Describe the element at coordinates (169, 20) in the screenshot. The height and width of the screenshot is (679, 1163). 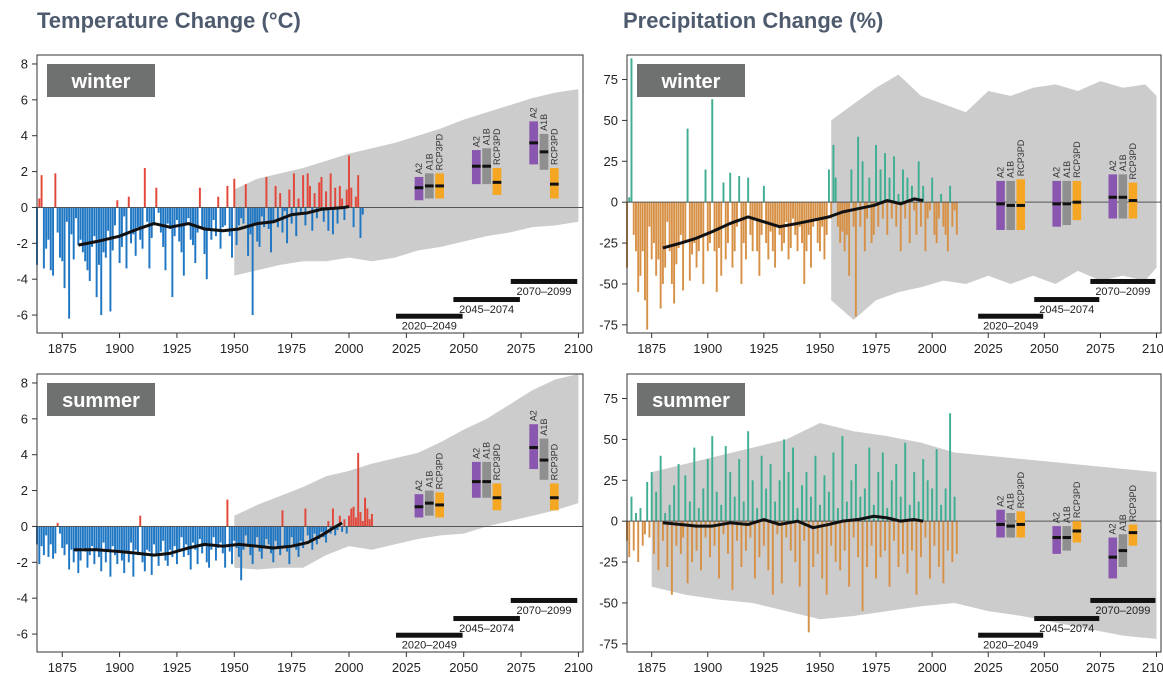
I see `temperature-title: Temperature Change (°C)` at that location.